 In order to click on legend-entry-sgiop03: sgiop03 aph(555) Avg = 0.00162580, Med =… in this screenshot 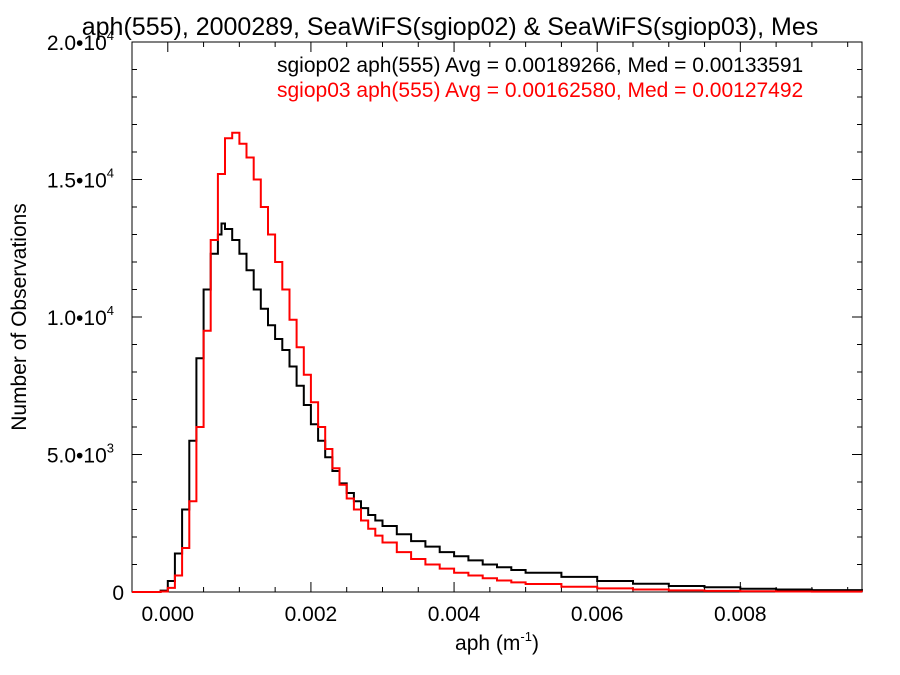, I will do `click(540, 90)`.